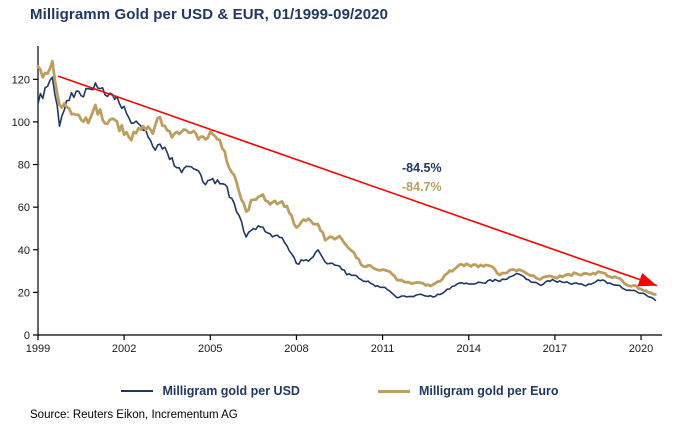  Describe the element at coordinates (555, 349) in the screenshot. I see `svg-text: 2017` at that location.